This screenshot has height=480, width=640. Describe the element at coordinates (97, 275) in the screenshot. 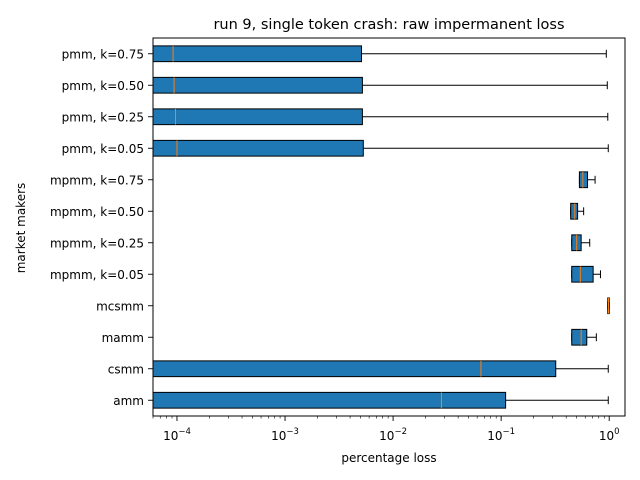

I see `y-tick-label: mpmm, k=0.05` at that location.